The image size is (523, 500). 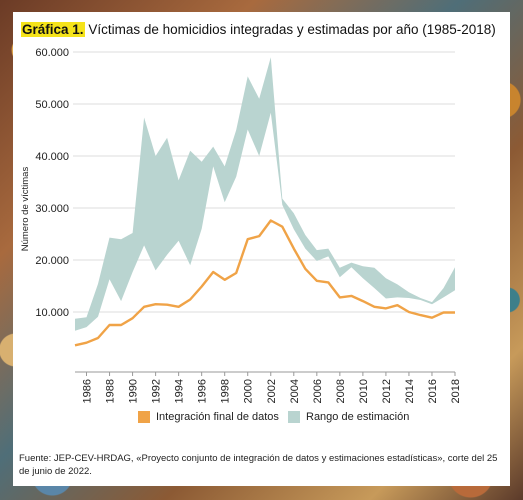 What do you see at coordinates (52, 209) in the screenshot?
I see `y-tick-label: 30.000` at bounding box center [52, 209].